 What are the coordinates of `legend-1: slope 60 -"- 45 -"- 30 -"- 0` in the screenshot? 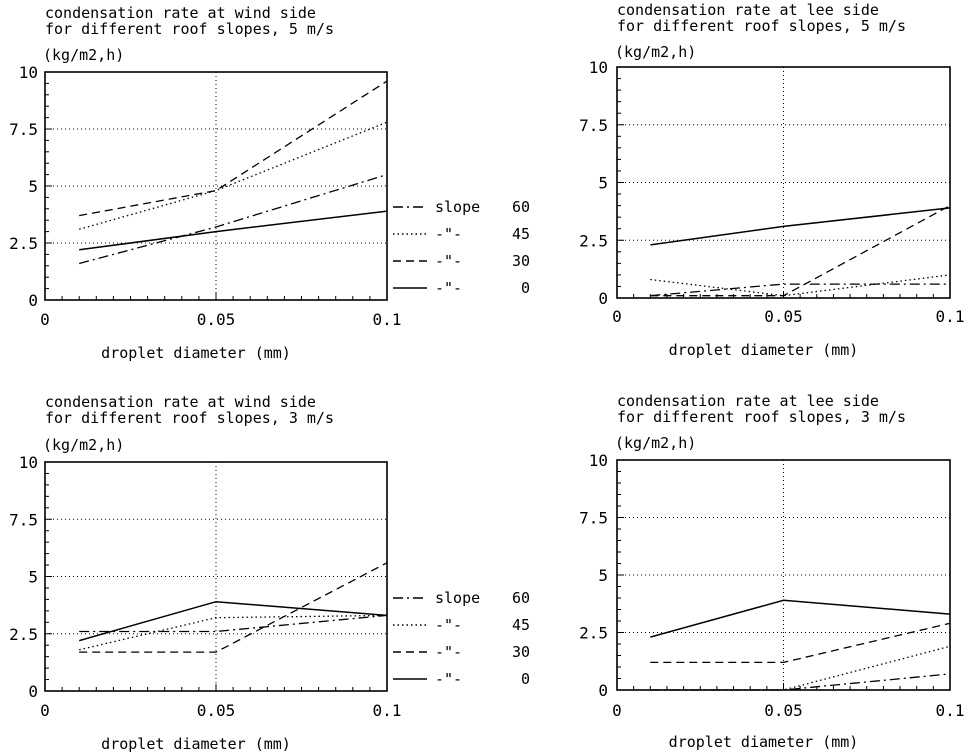 It's located at (461, 247).